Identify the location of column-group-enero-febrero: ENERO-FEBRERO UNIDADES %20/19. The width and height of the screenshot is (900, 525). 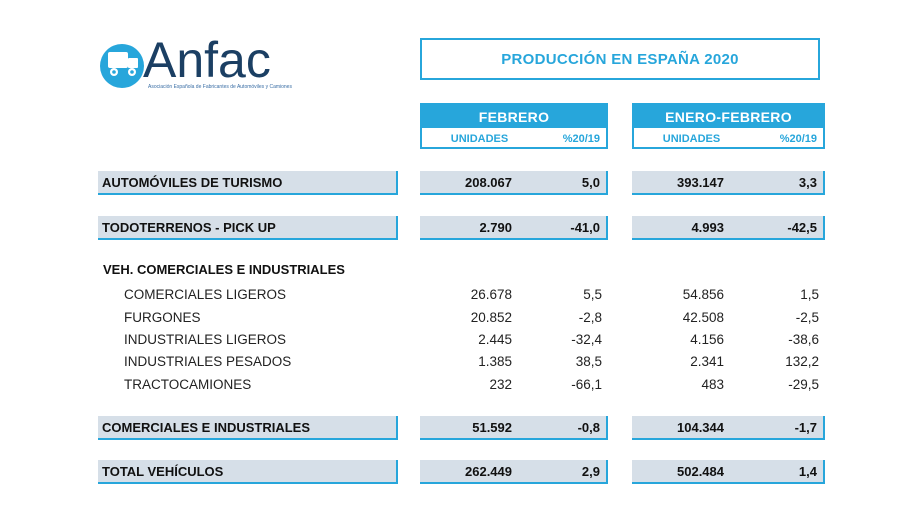
(728, 126).